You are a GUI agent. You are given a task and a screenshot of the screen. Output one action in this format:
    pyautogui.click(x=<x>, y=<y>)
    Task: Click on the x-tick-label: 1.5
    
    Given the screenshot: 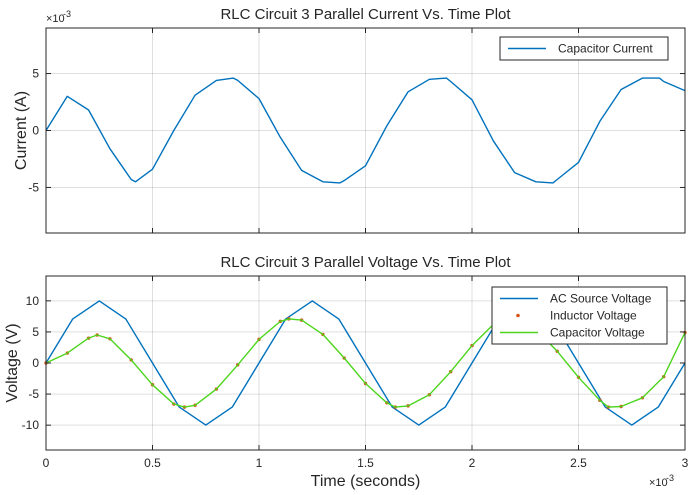 What is the action you would take?
    pyautogui.click(x=365, y=463)
    